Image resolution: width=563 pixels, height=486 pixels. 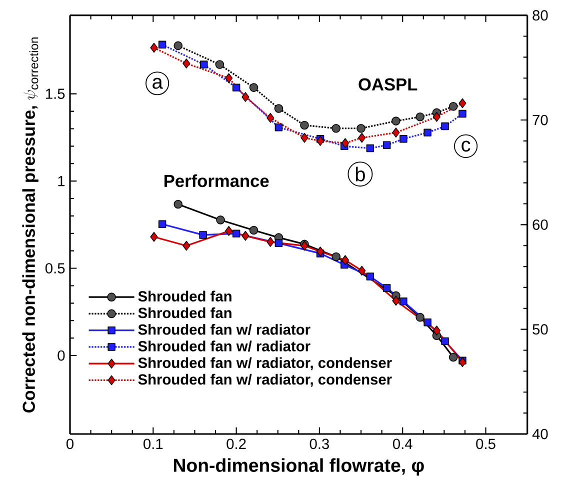 I want to click on y2-tick-label: 50, so click(x=540, y=329).